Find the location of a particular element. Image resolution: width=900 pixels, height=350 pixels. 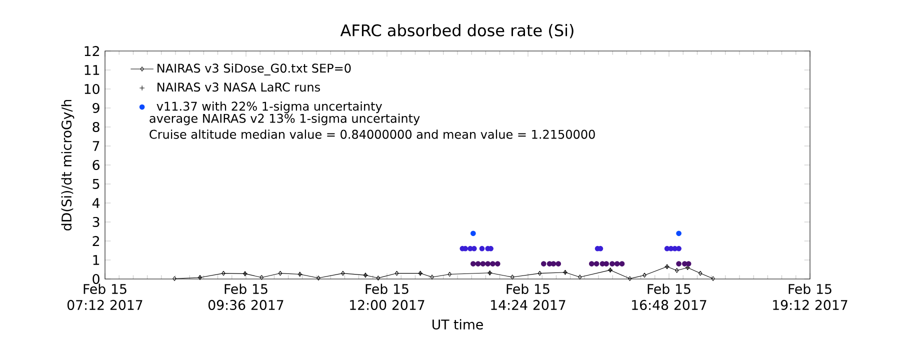

annotation: Cruise altitude median value = 0.84000000 and mean value = 1.2150000 is located at coordinates (372, 134).